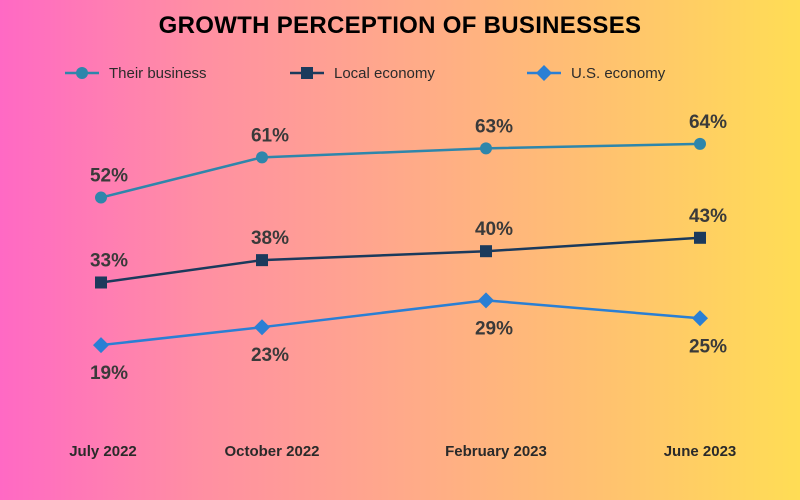 The height and width of the screenshot is (500, 800). What do you see at coordinates (494, 229) in the screenshot?
I see `data-label-1-2: 40%` at bounding box center [494, 229].